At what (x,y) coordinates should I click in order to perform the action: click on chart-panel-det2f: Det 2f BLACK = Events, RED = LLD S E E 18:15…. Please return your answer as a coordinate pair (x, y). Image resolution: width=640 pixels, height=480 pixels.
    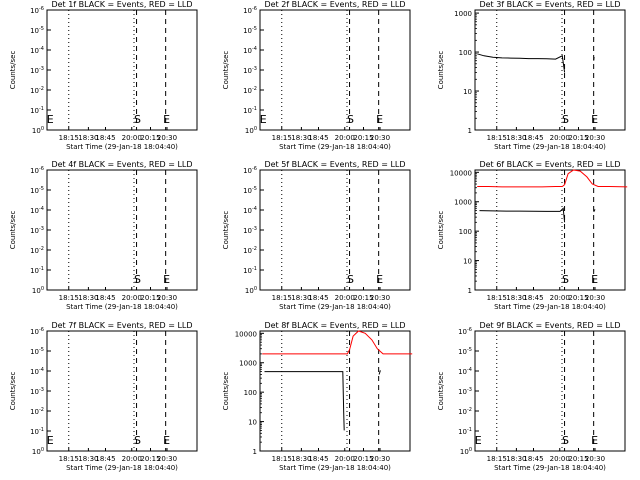
    Looking at the image, I should click on (316, 75).